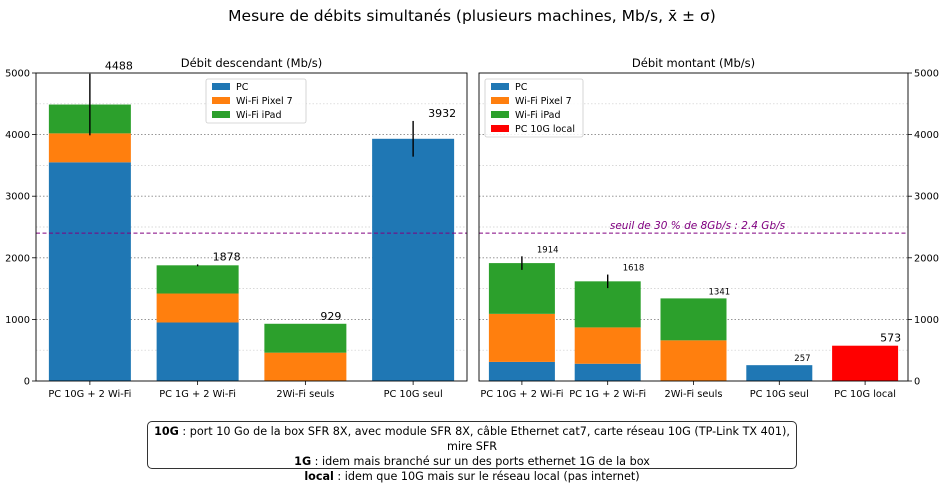 The image size is (945, 484). I want to click on note-1g-key: 1G, so click(303, 461).